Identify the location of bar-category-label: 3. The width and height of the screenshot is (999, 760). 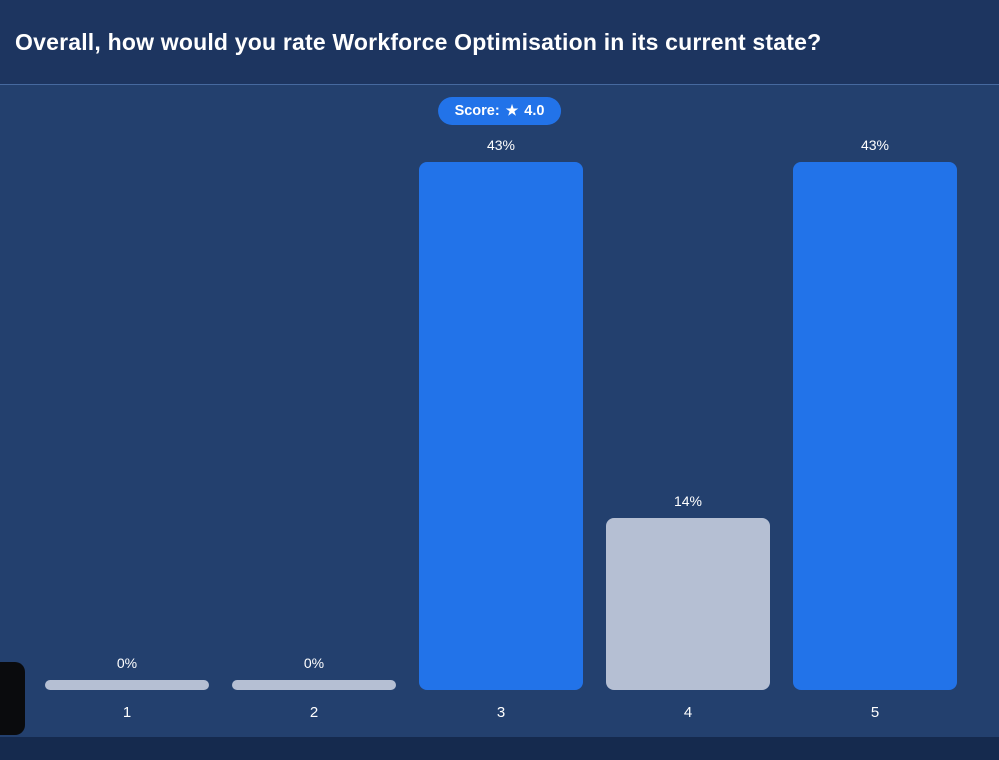
(501, 712).